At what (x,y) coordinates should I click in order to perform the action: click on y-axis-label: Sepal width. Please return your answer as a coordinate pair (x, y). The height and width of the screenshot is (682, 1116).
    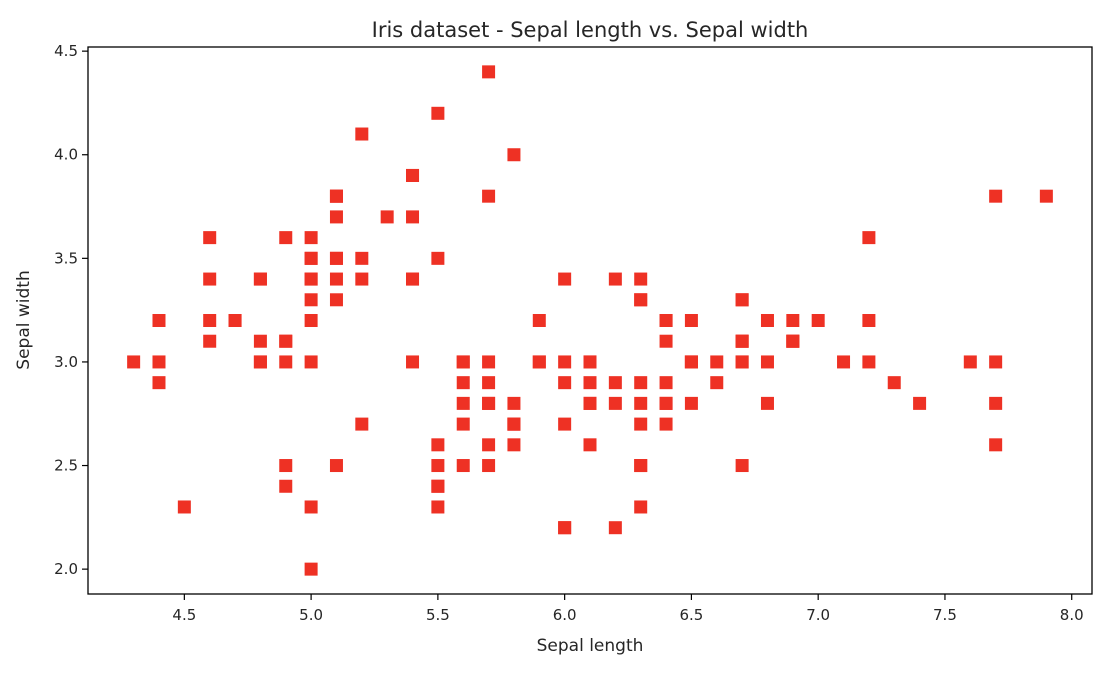
    Looking at the image, I should click on (24, 319).